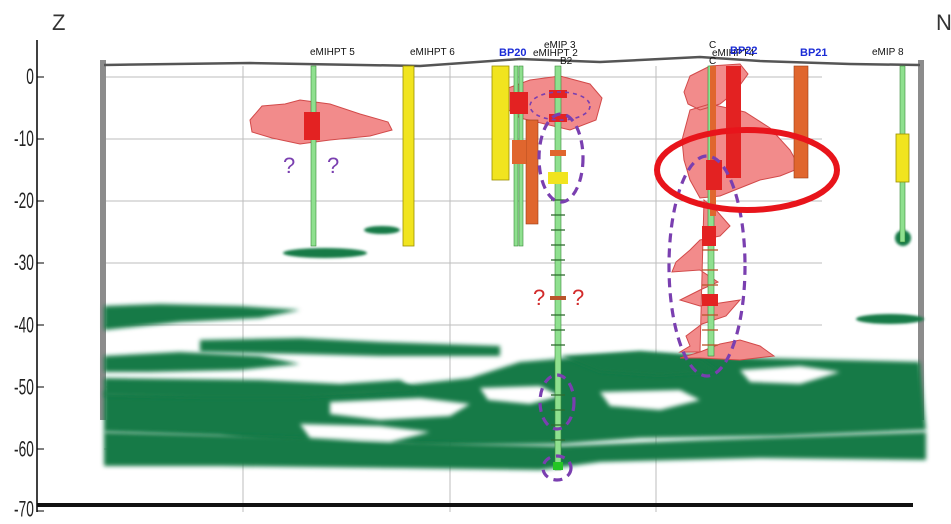  Describe the element at coordinates (103, 240) in the screenshot. I see `left-section-boundary` at that location.